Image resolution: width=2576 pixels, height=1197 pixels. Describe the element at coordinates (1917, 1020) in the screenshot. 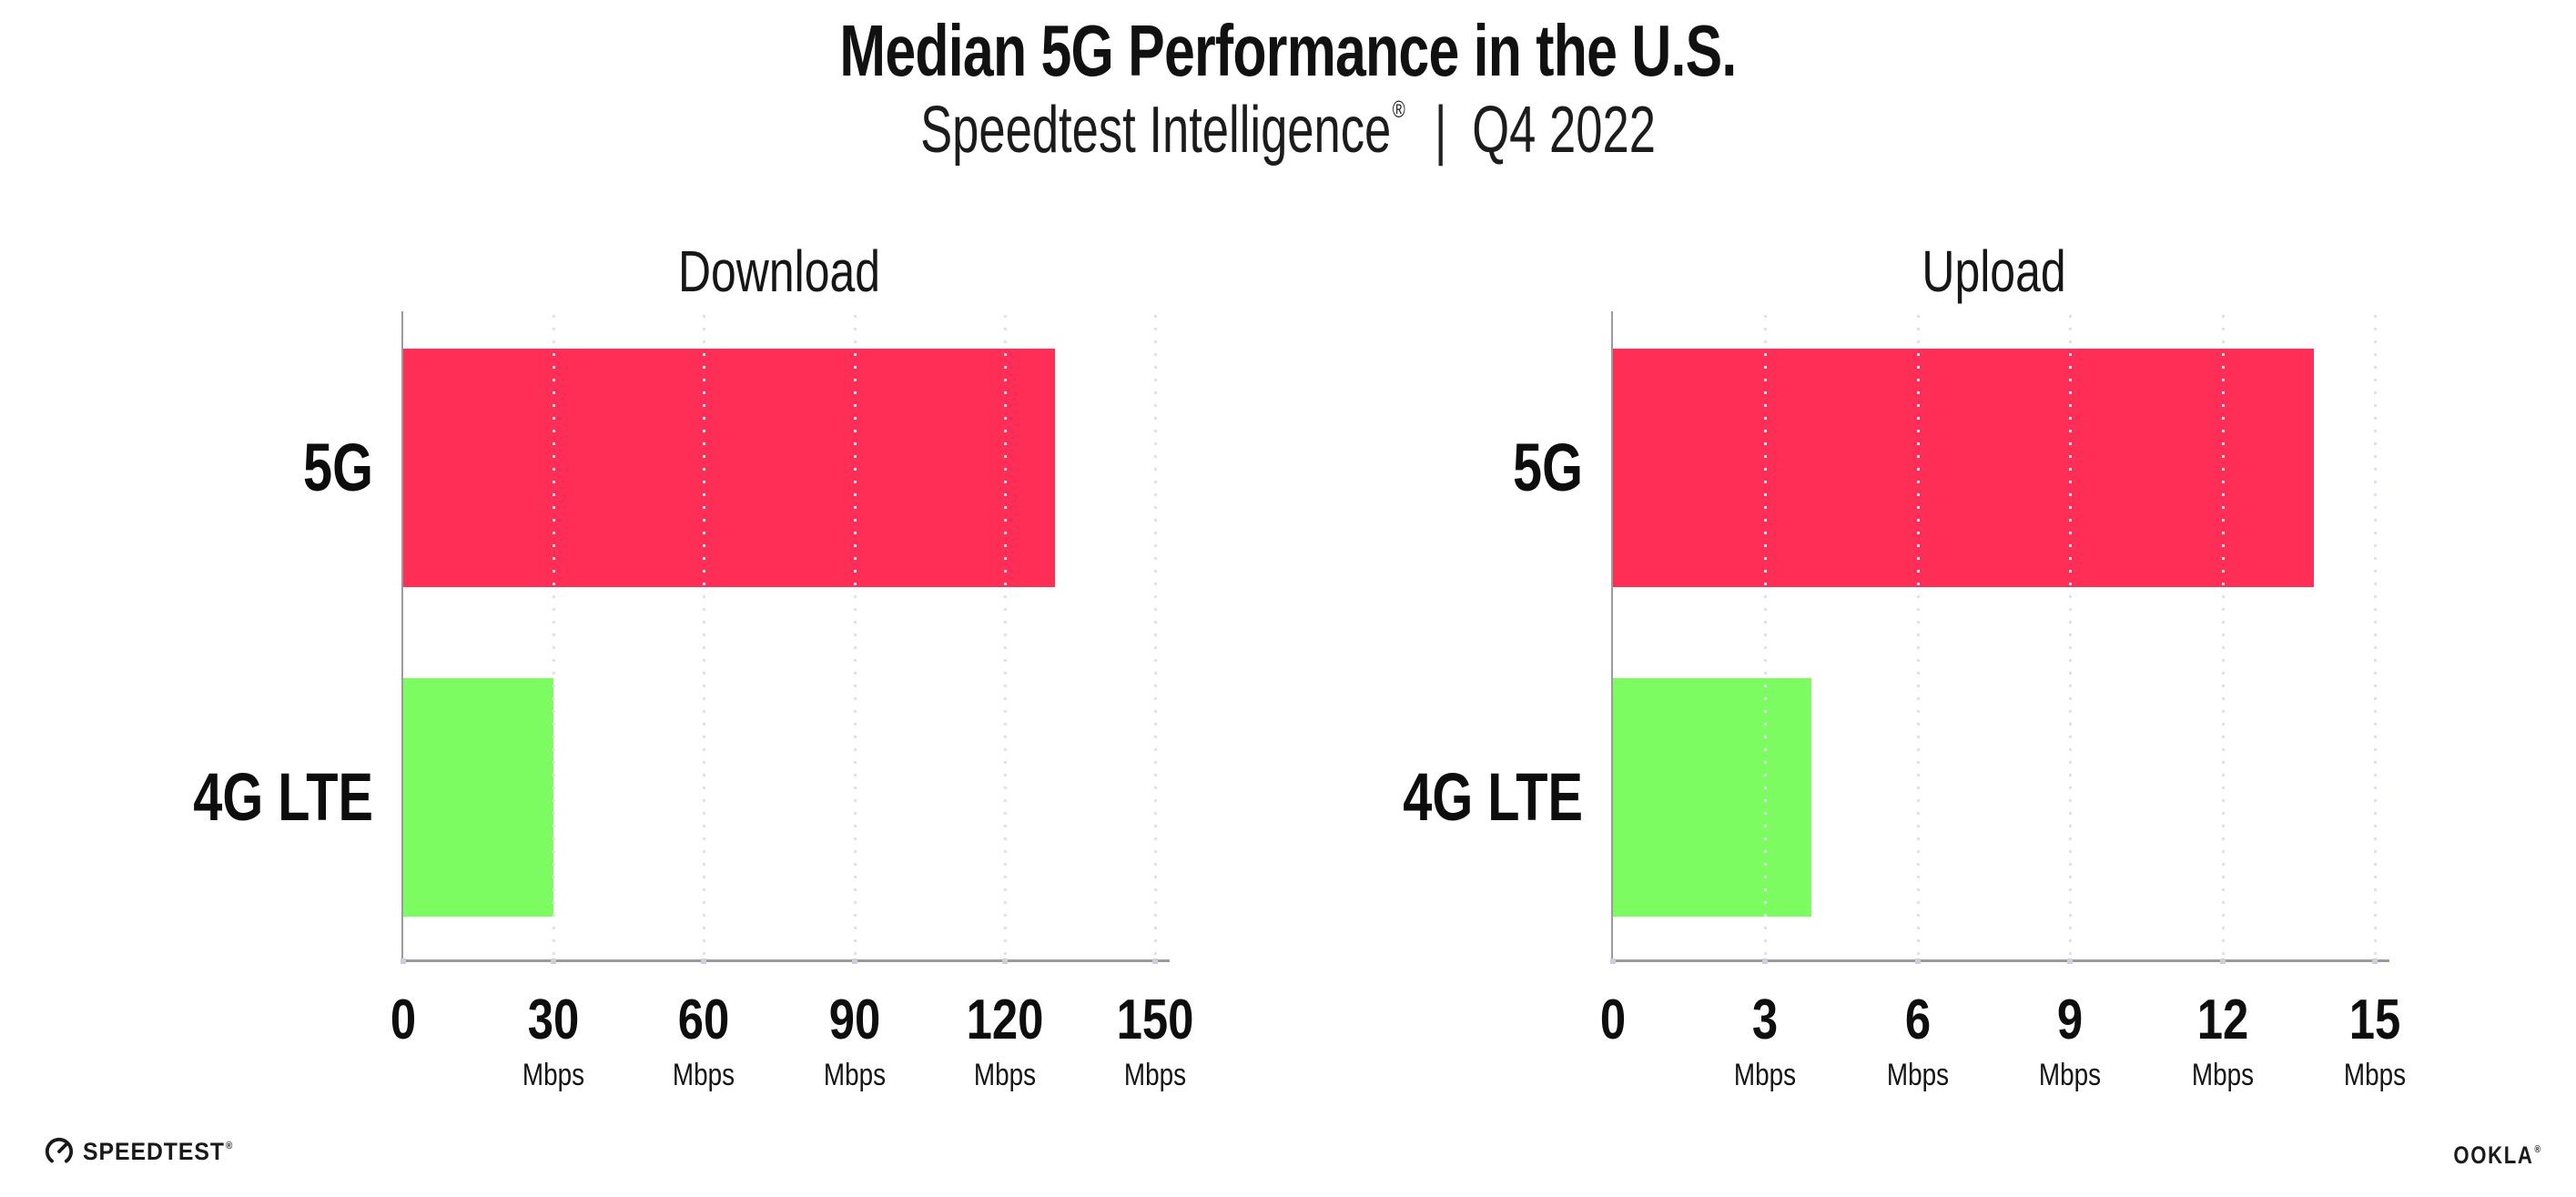

I see `x-tick-value: 6` at that location.